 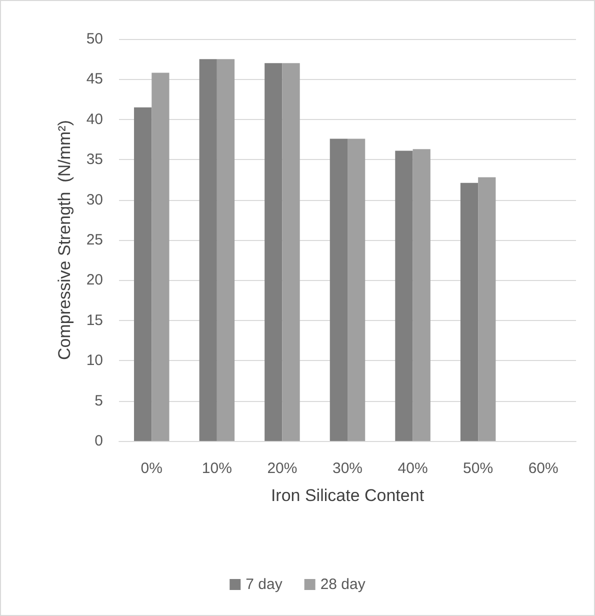 What do you see at coordinates (98, 441) in the screenshot?
I see `y-tick-label: 0` at bounding box center [98, 441].